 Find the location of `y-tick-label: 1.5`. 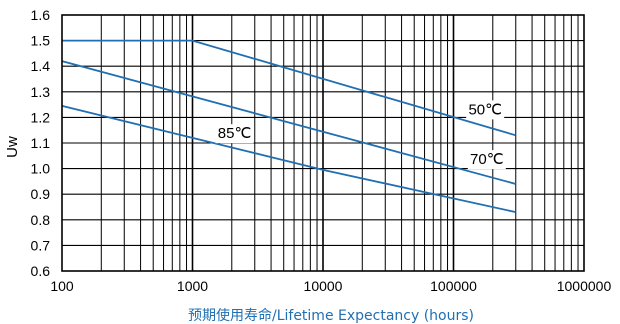

y-tick-label: 1.5 is located at coordinates (41, 41).